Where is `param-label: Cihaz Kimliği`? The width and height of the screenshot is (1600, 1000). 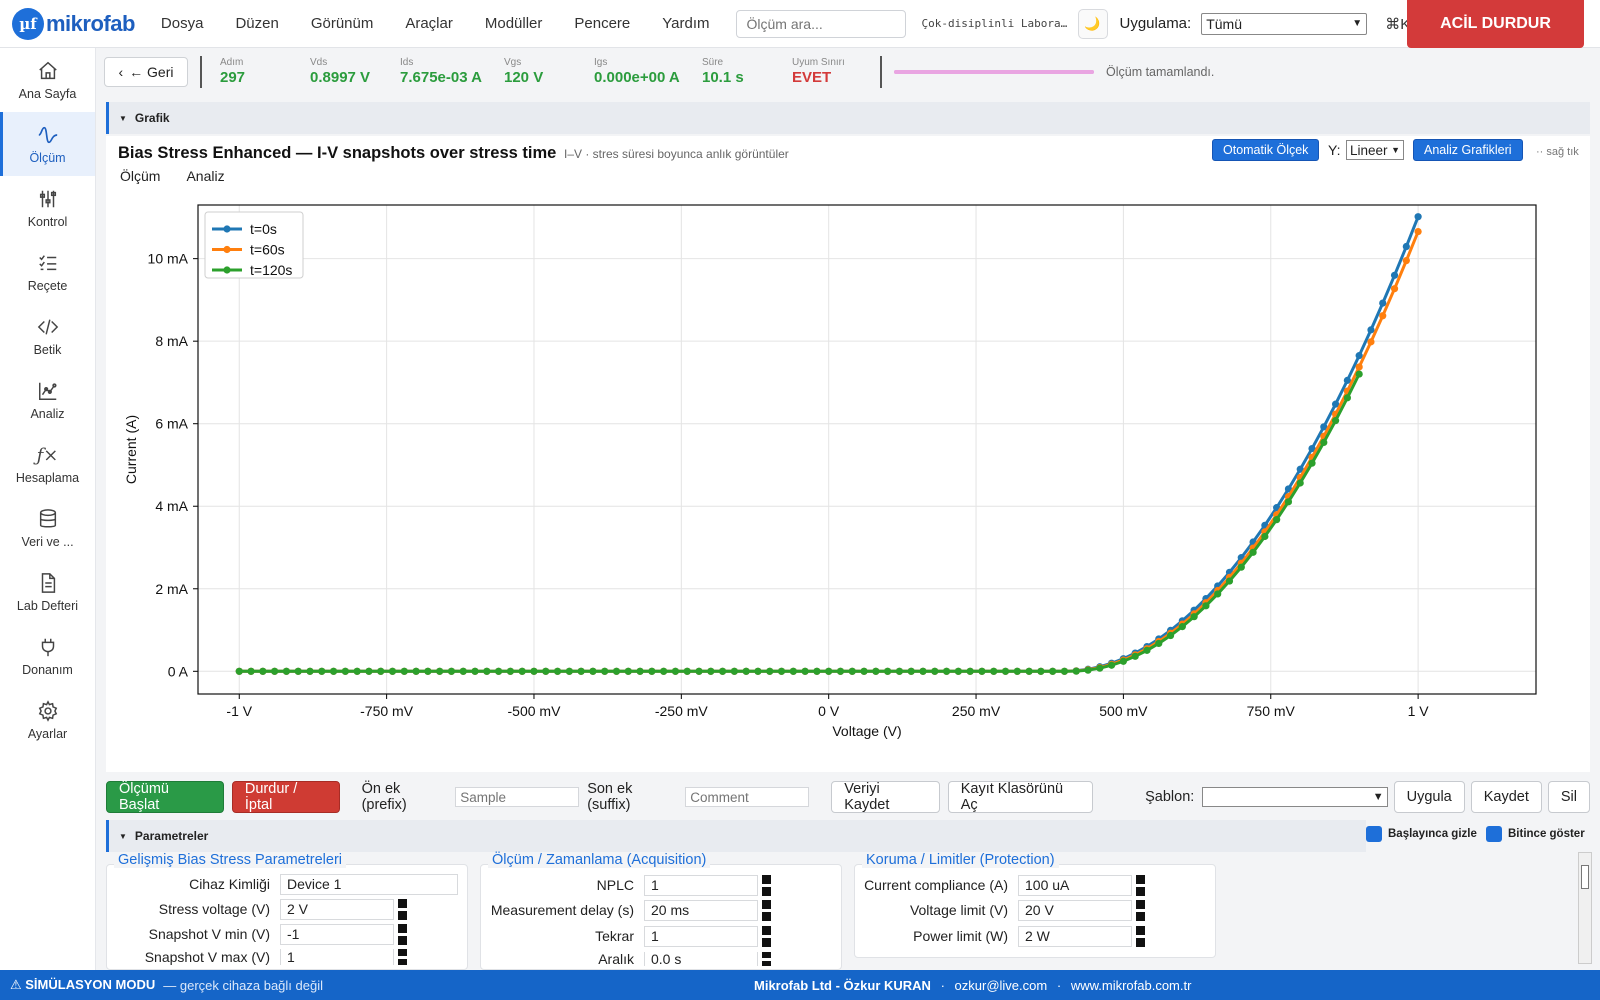 param-label: Cihaz Kimliği is located at coordinates (229, 884).